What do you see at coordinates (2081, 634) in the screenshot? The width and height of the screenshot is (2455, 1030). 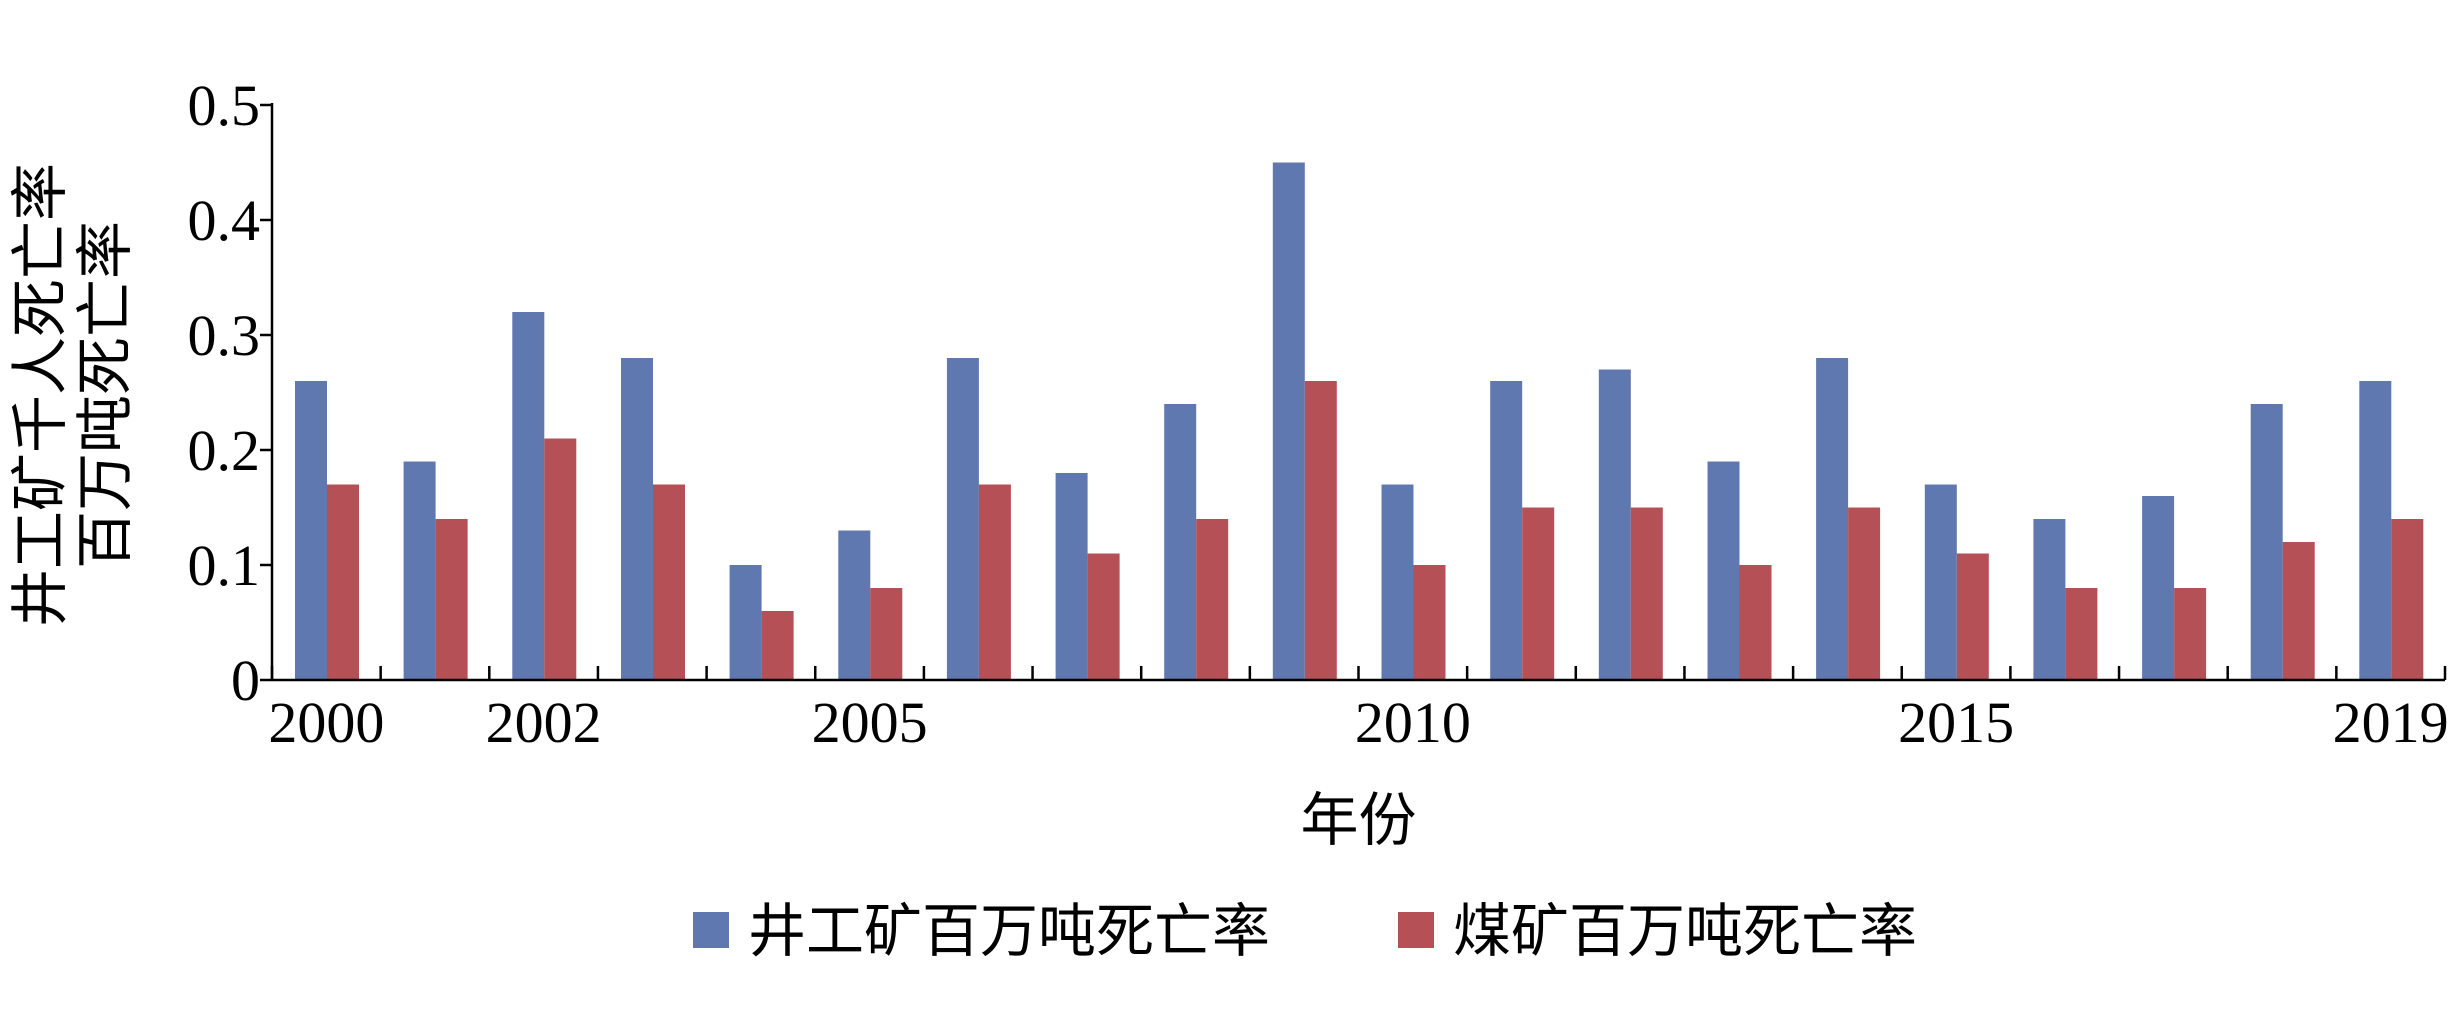 I see `bar-coal-2016` at bounding box center [2081, 634].